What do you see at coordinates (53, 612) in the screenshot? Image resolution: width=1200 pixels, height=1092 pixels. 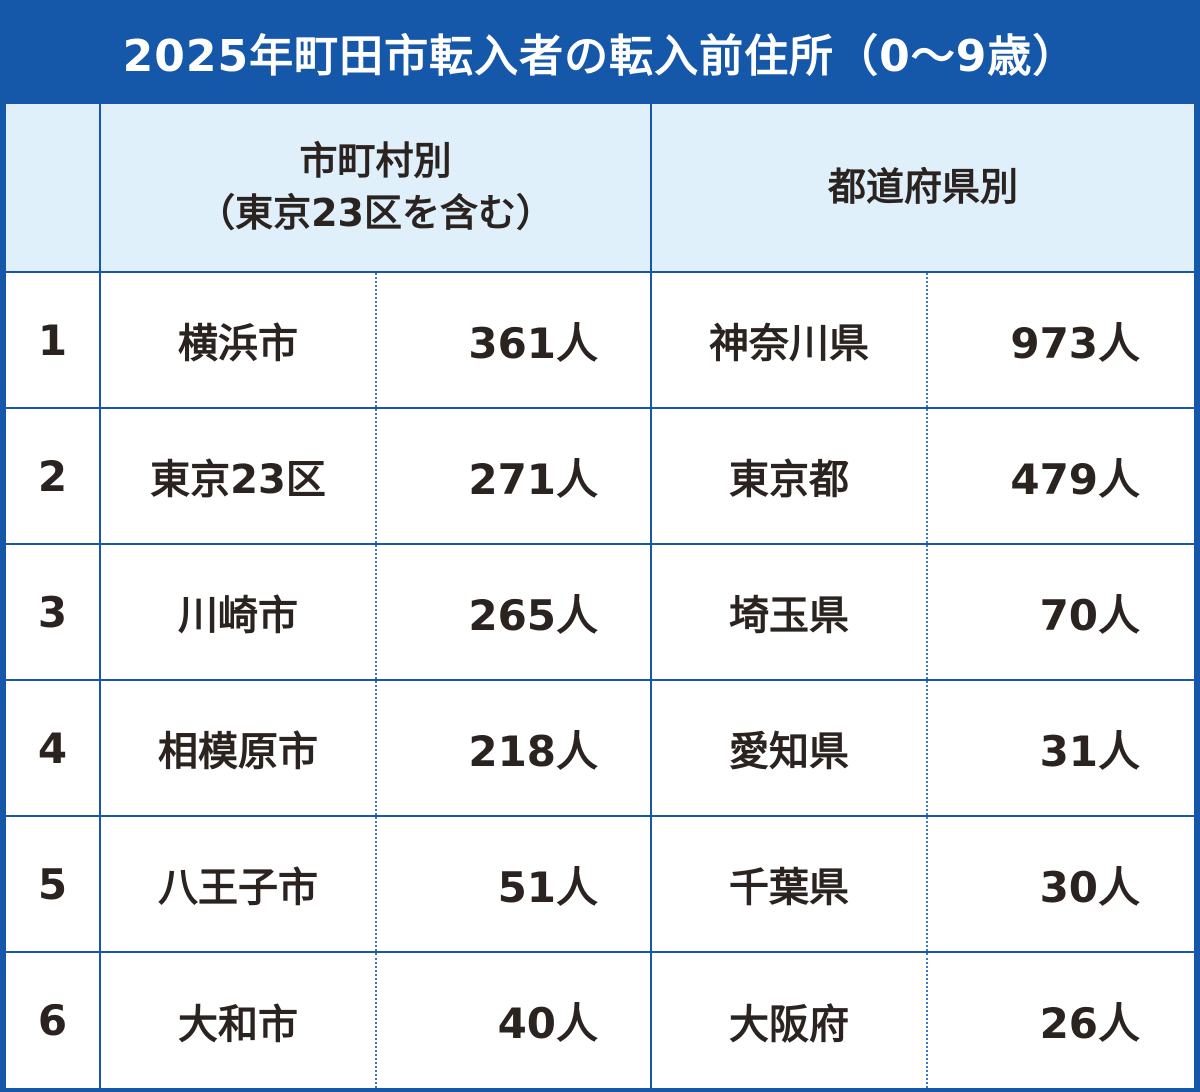 I see `rank-cell: 3` at bounding box center [53, 612].